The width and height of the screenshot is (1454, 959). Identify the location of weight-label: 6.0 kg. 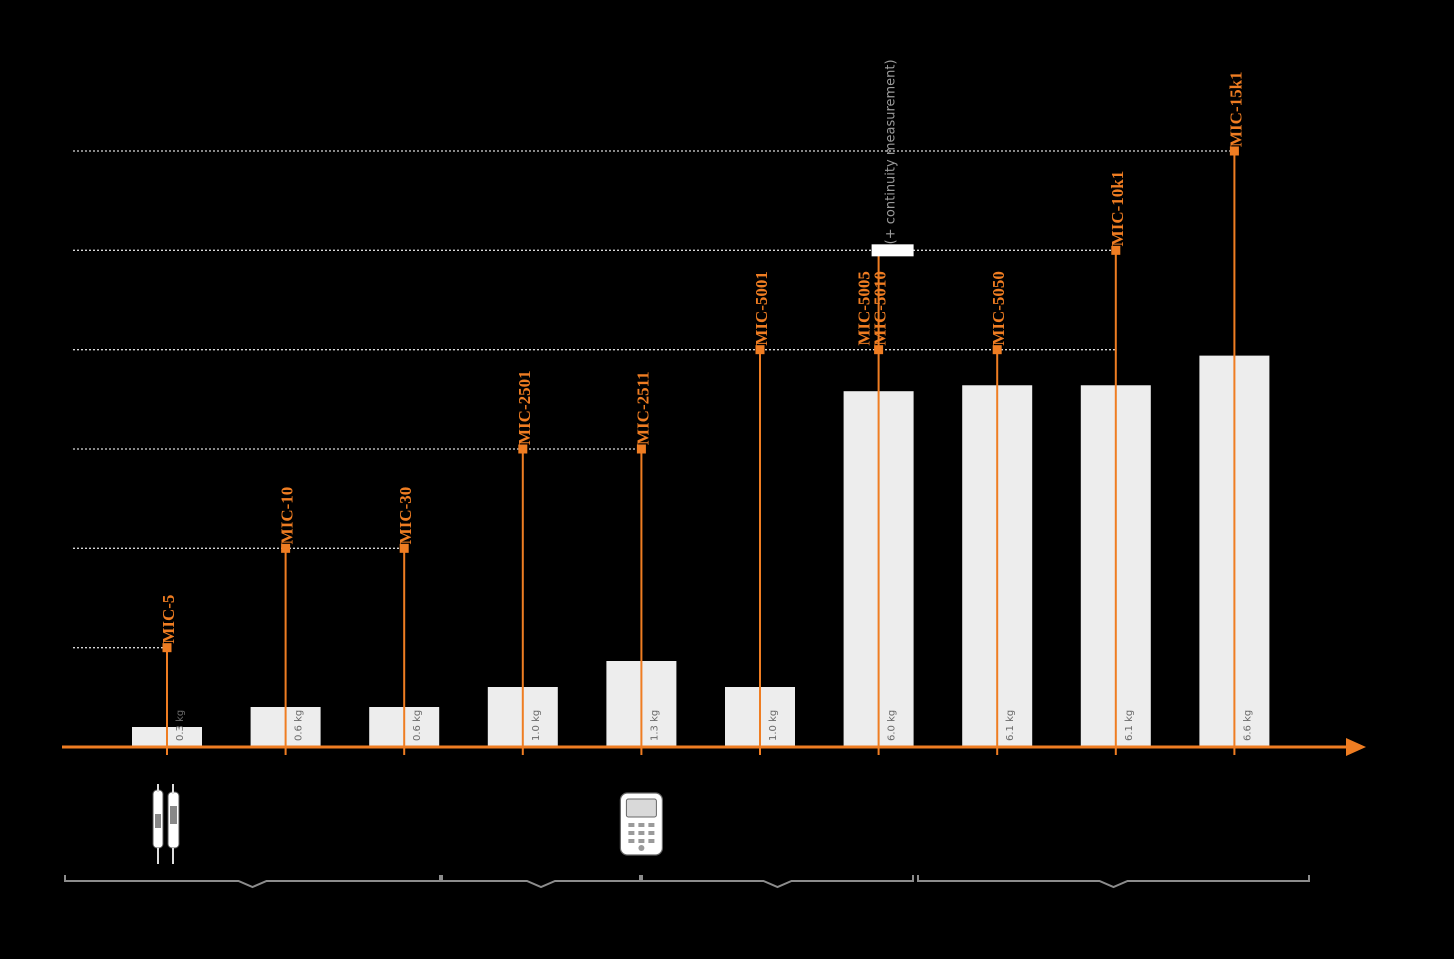
(892, 725).